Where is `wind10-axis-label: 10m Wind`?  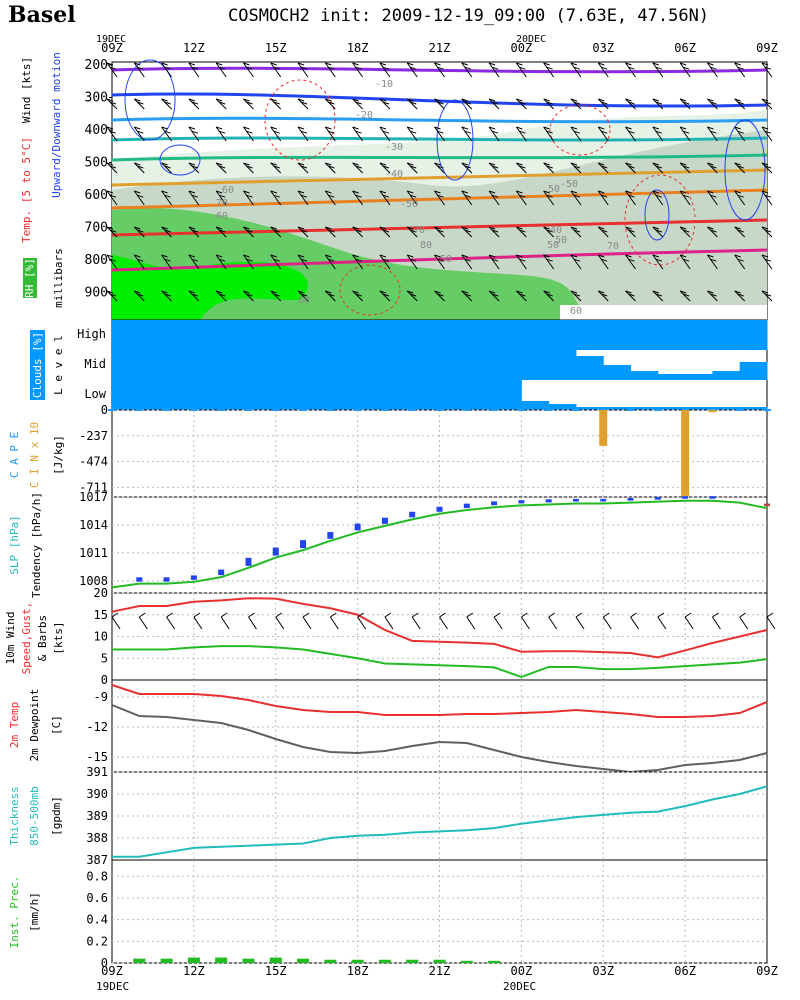 wind10-axis-label: 10m Wind is located at coordinates (10, 638).